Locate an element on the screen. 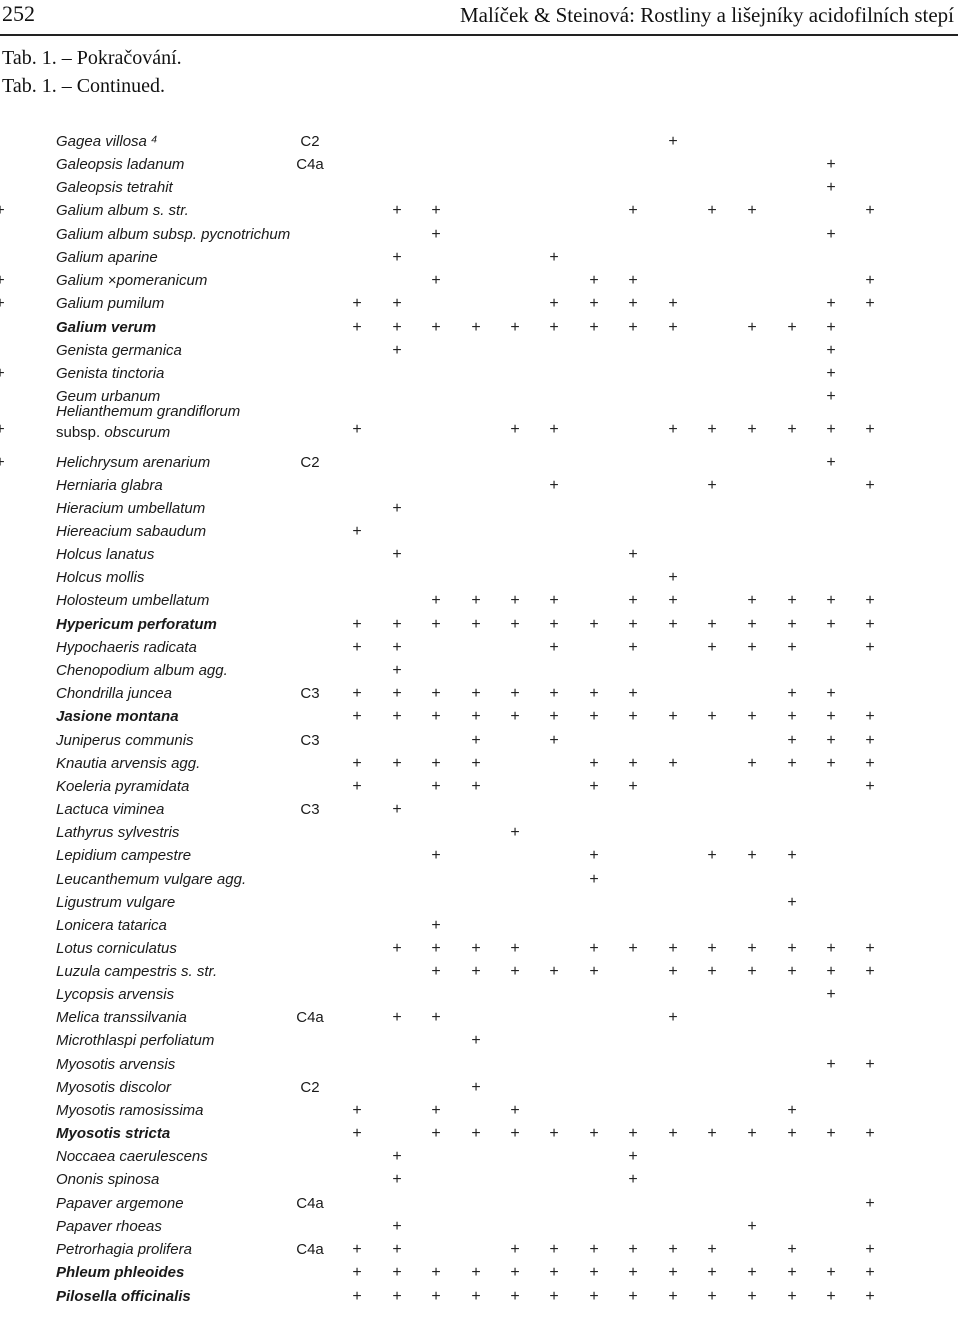 The width and height of the screenshot is (960, 1318). table-caption-czech: Tab. 1. – Pokračování. is located at coordinates (92, 58).